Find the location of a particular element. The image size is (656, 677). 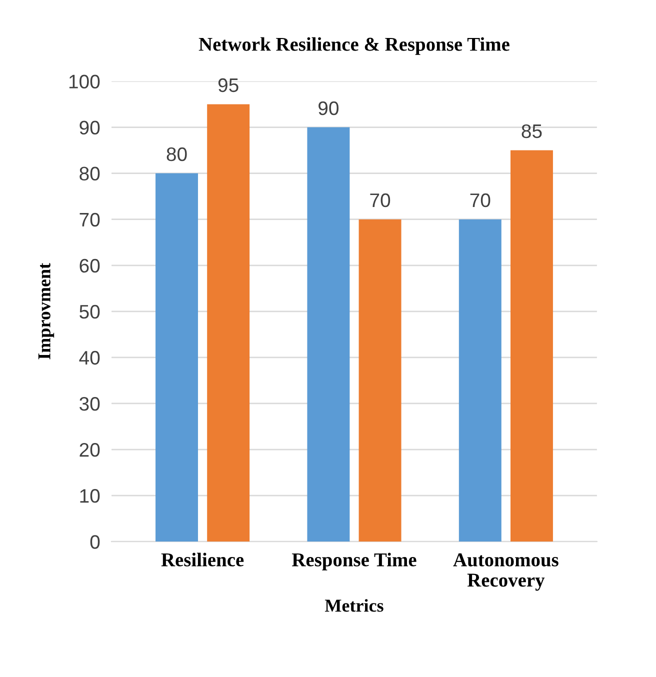

chart-title: Network Resilience & Response Time is located at coordinates (354, 46).